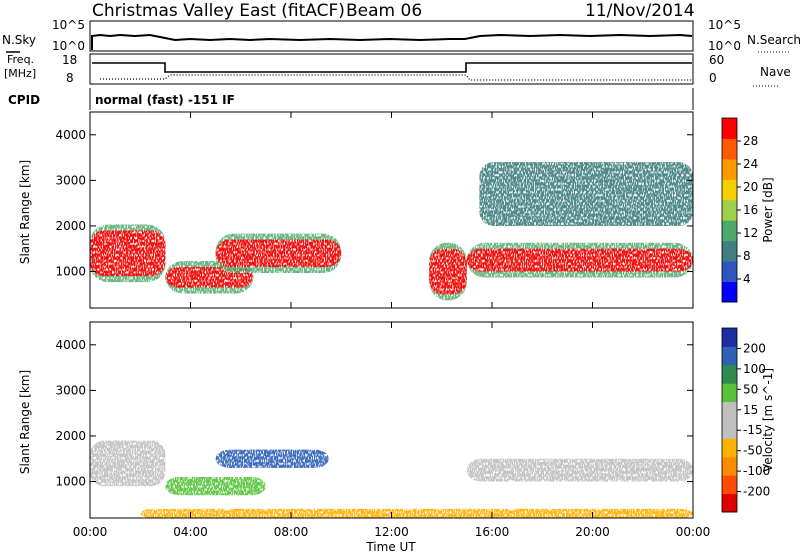 The height and width of the screenshot is (554, 800). I want to click on velocity-colorbar-tick-label: 200, so click(754, 348).